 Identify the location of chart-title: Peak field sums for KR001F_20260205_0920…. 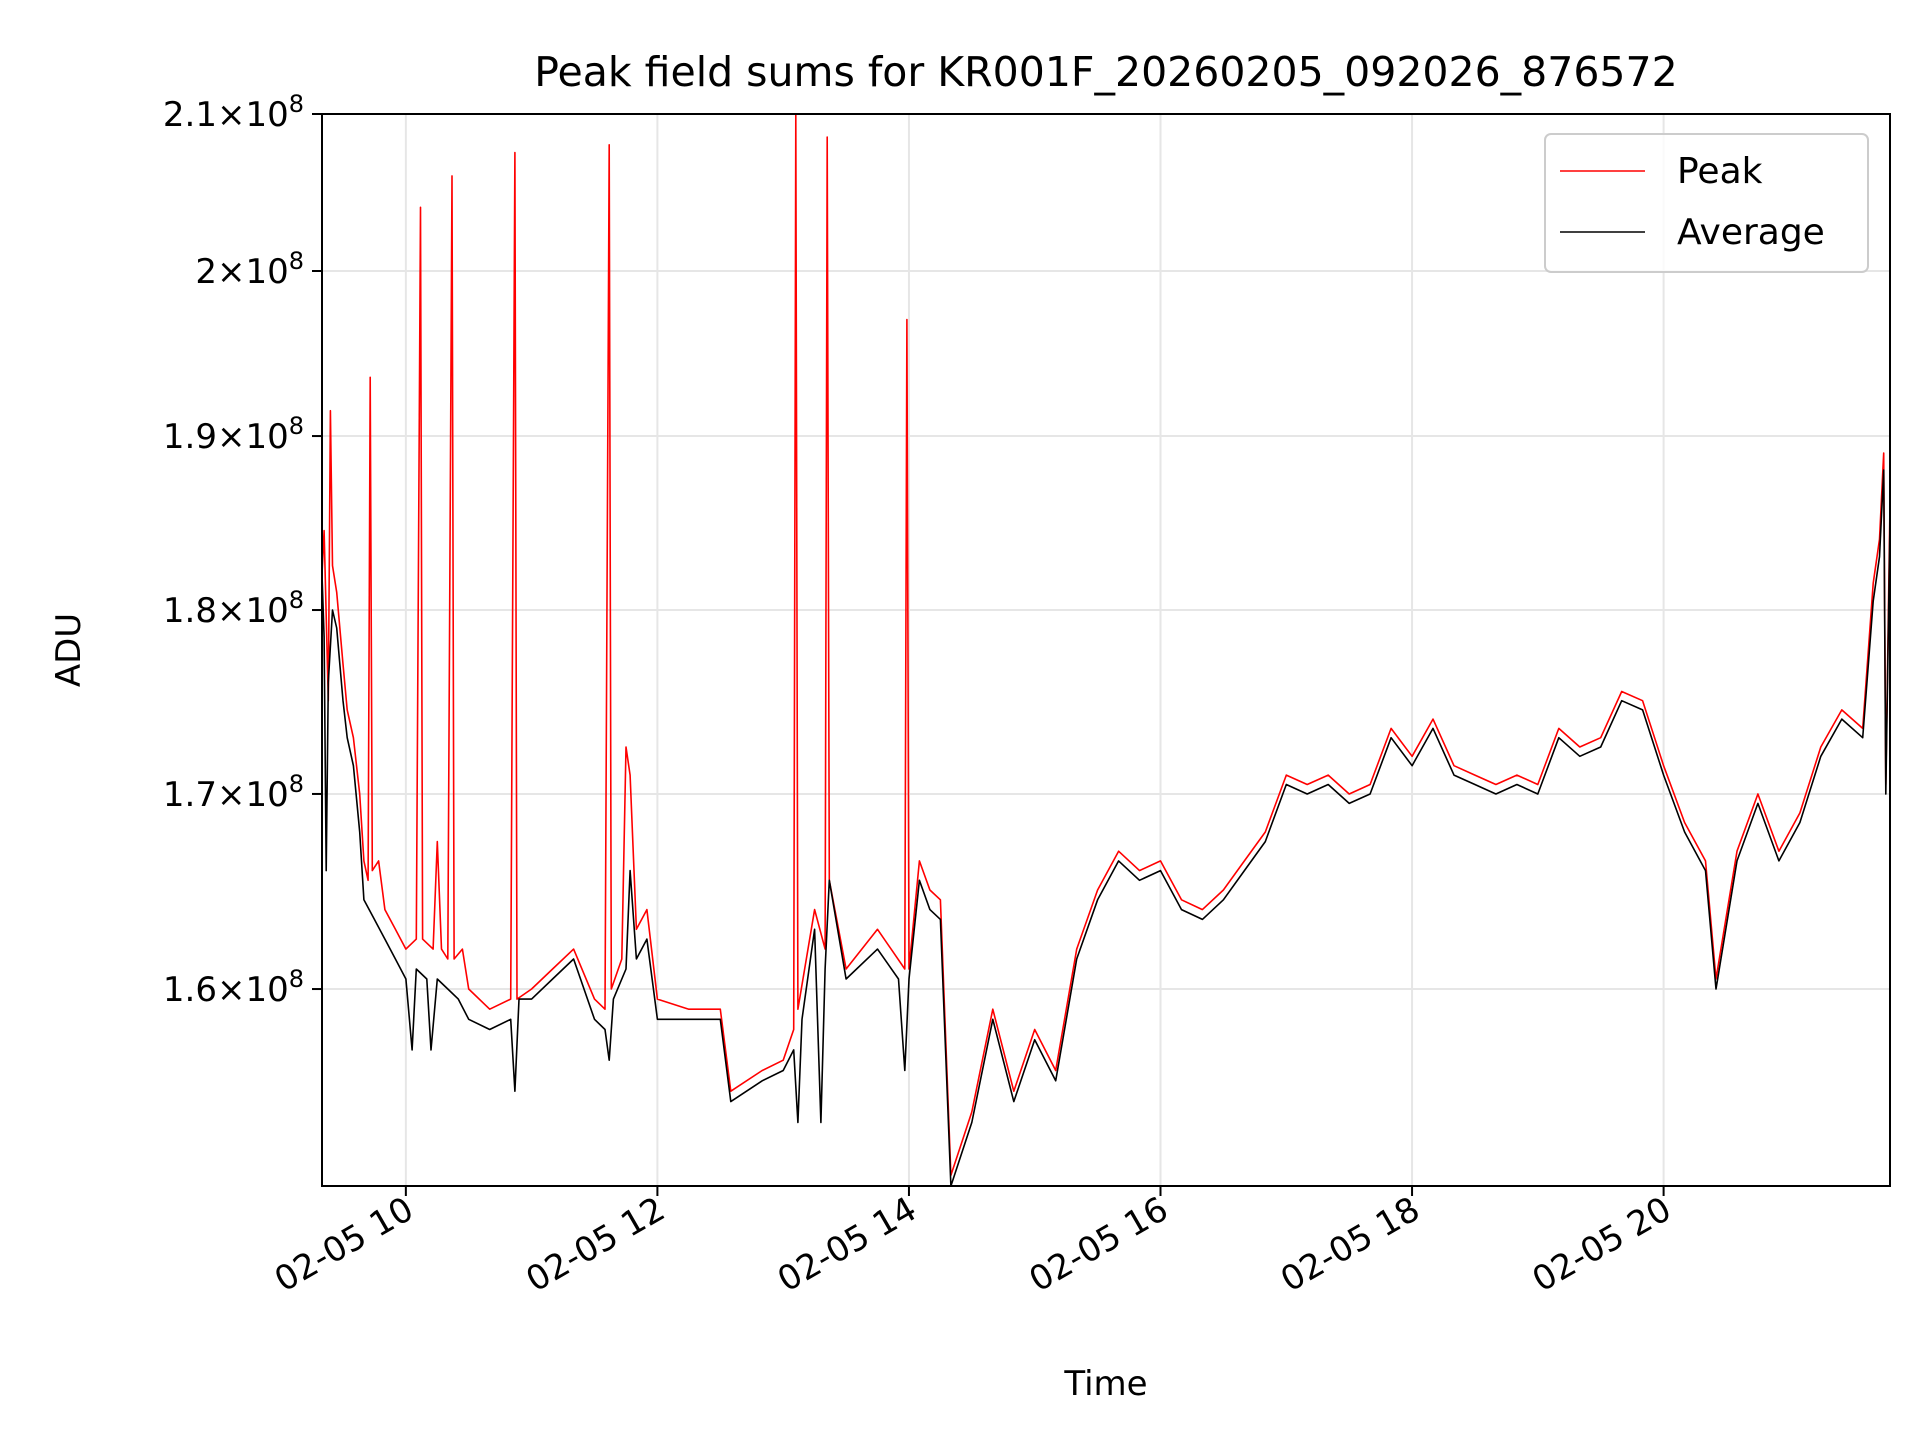
(1105, 72).